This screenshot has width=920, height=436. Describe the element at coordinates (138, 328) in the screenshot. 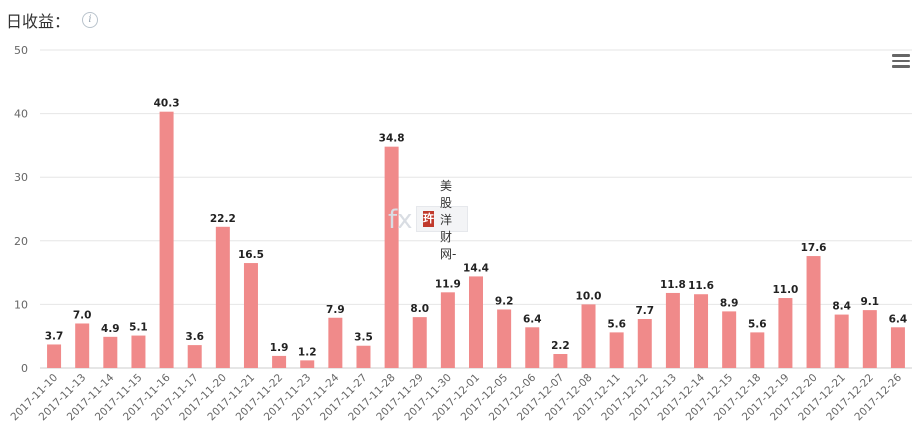

I see `data-label: 5.1` at that location.